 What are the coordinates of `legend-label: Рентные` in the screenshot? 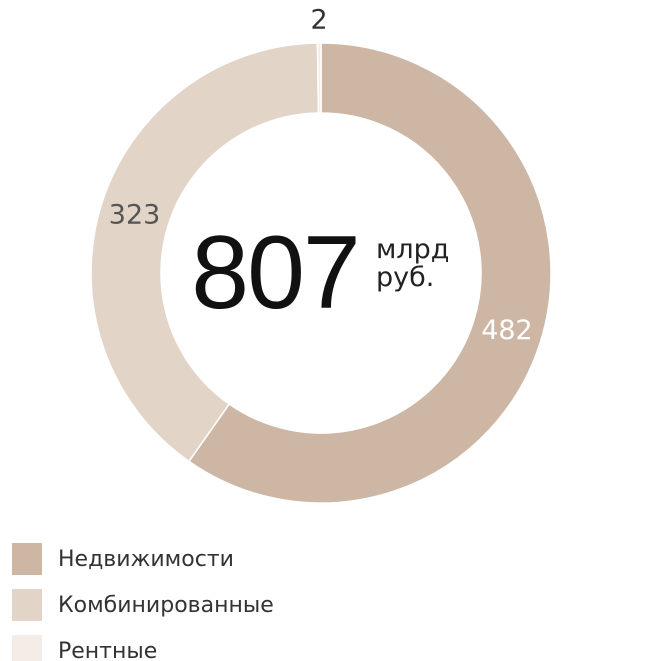 It's located at (107, 650).